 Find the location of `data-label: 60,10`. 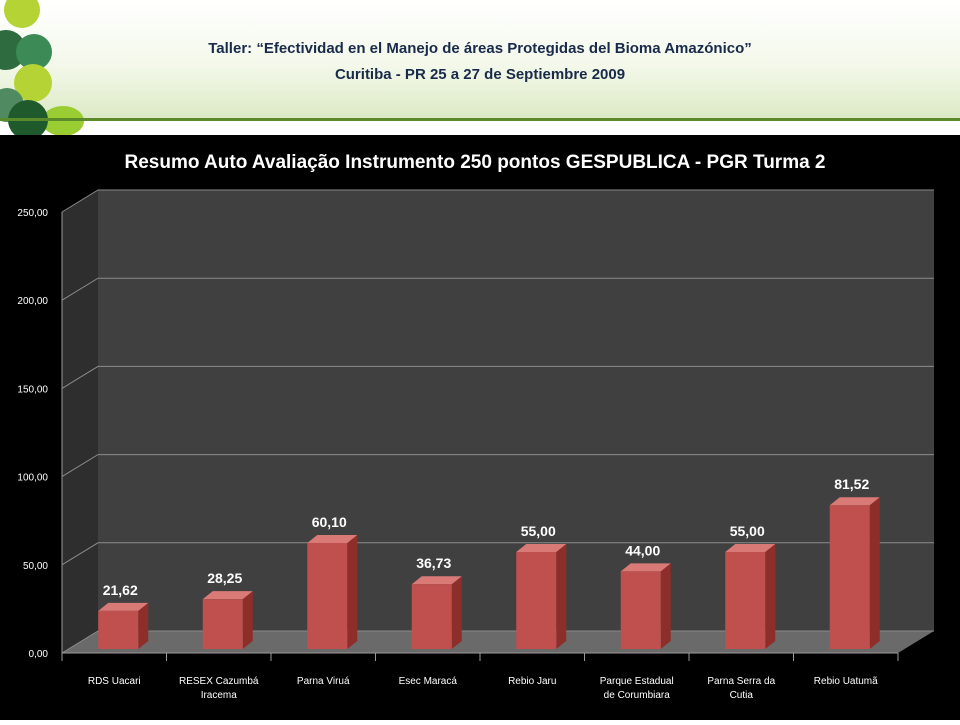

data-label: 60,10 is located at coordinates (329, 522).